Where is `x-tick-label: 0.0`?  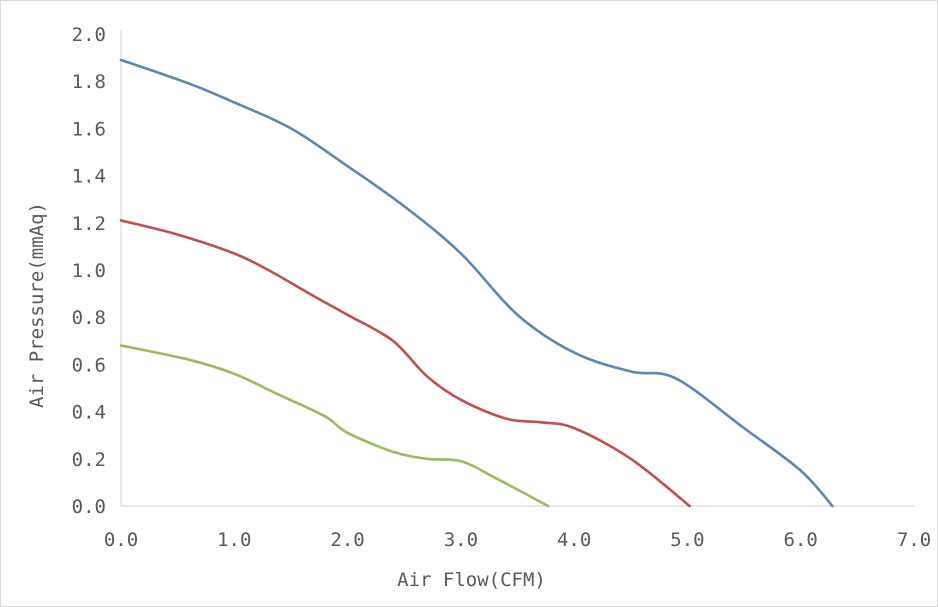 x-tick-label: 0.0 is located at coordinates (121, 540).